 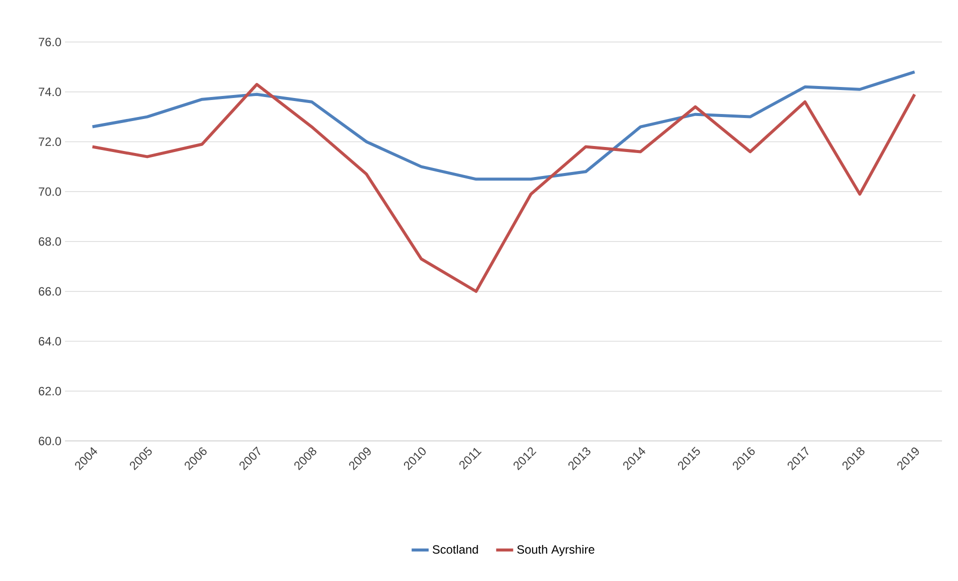 I want to click on y-tick-label: 64.0, so click(x=50, y=341).